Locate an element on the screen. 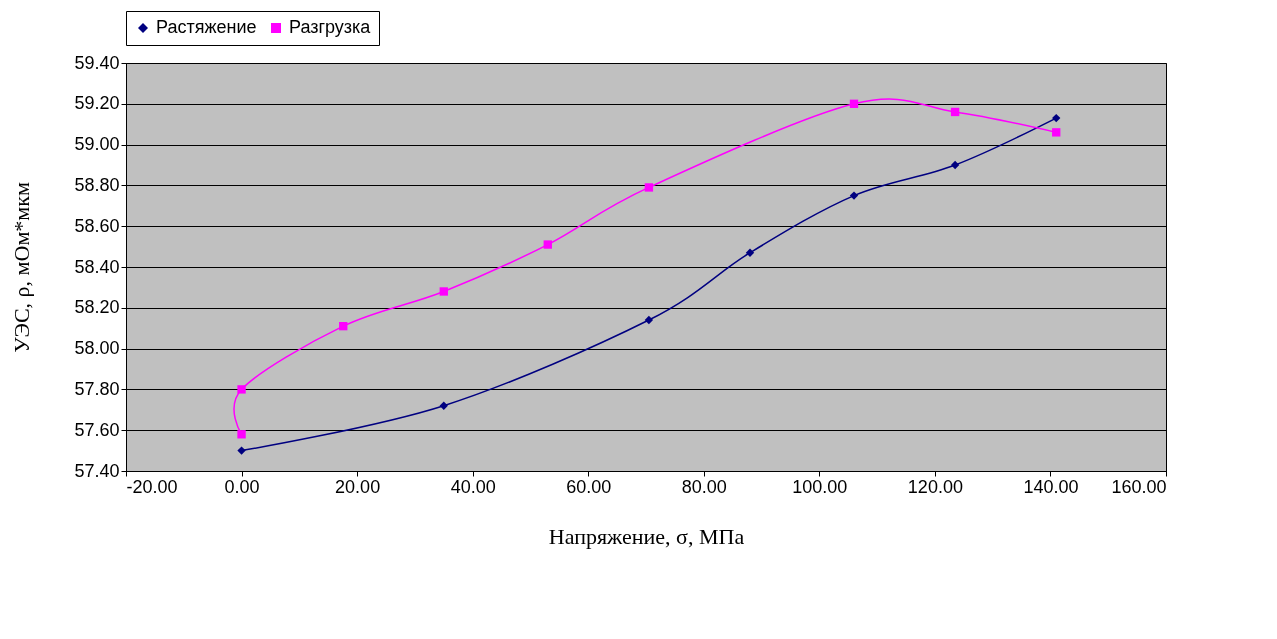 The width and height of the screenshot is (1277, 639). y-tick-label: 59.20 is located at coordinates (97, 103).